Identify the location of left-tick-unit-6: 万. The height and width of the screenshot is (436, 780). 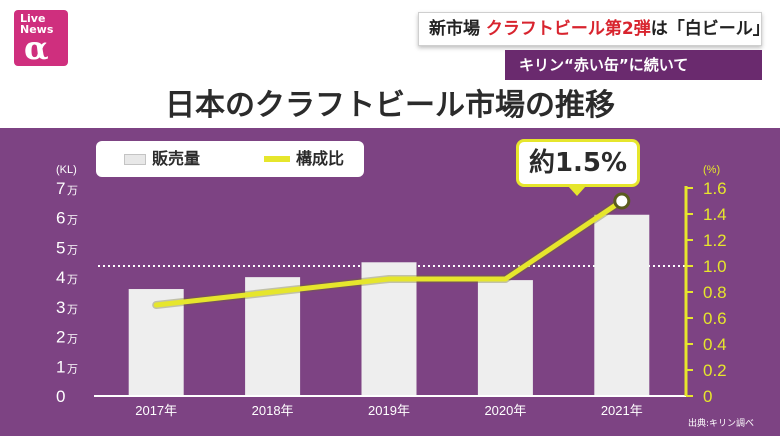
(72, 220).